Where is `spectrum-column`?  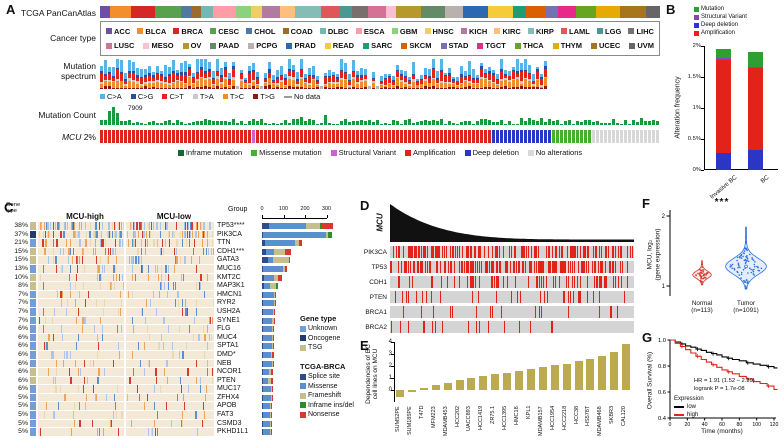 spectrum-column is located at coordinates (386, 74).